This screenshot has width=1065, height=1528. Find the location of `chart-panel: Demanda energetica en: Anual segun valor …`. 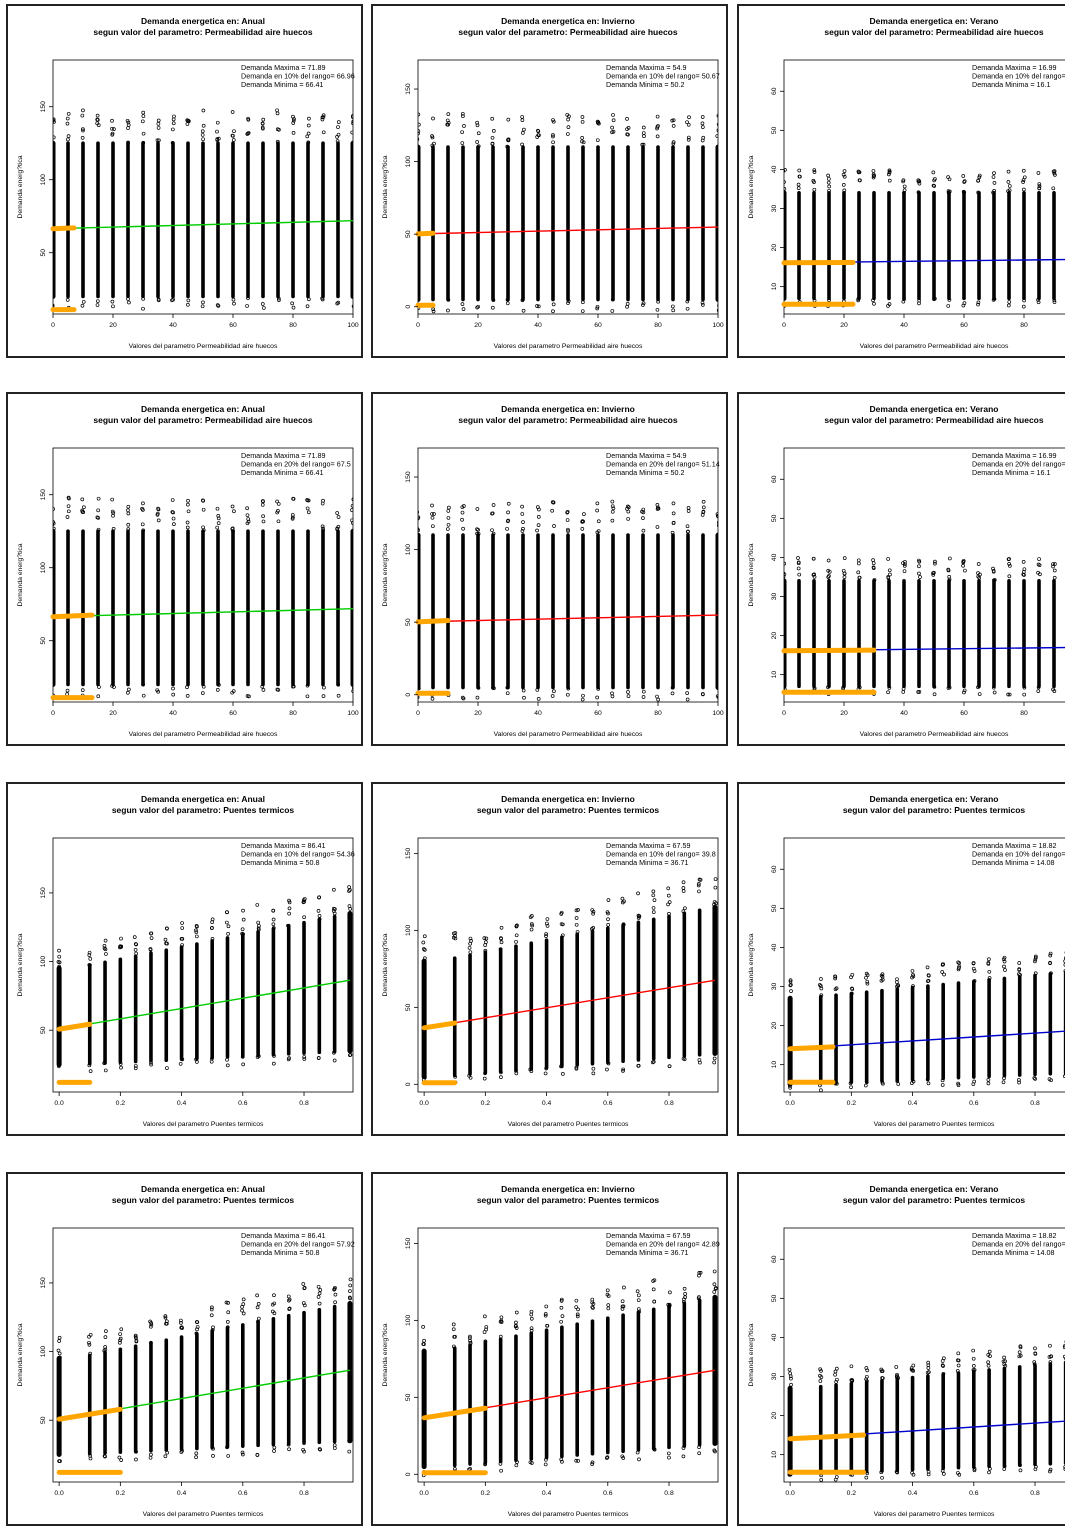

chart-panel: Demanda energetica en: Anual segun valor … is located at coordinates (184, 569).